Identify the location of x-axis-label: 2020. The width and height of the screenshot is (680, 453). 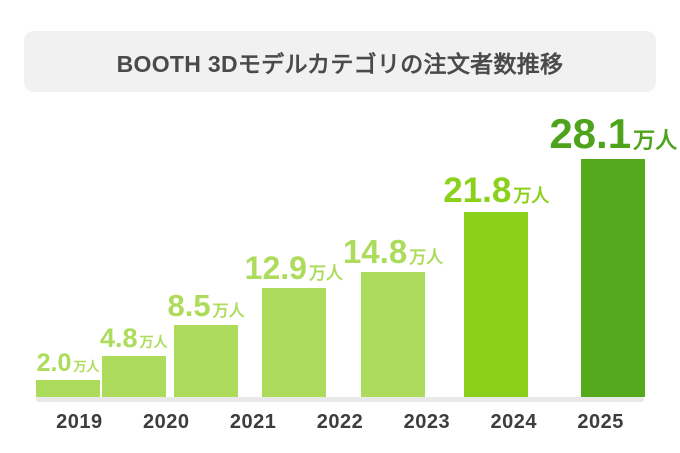
(166, 422).